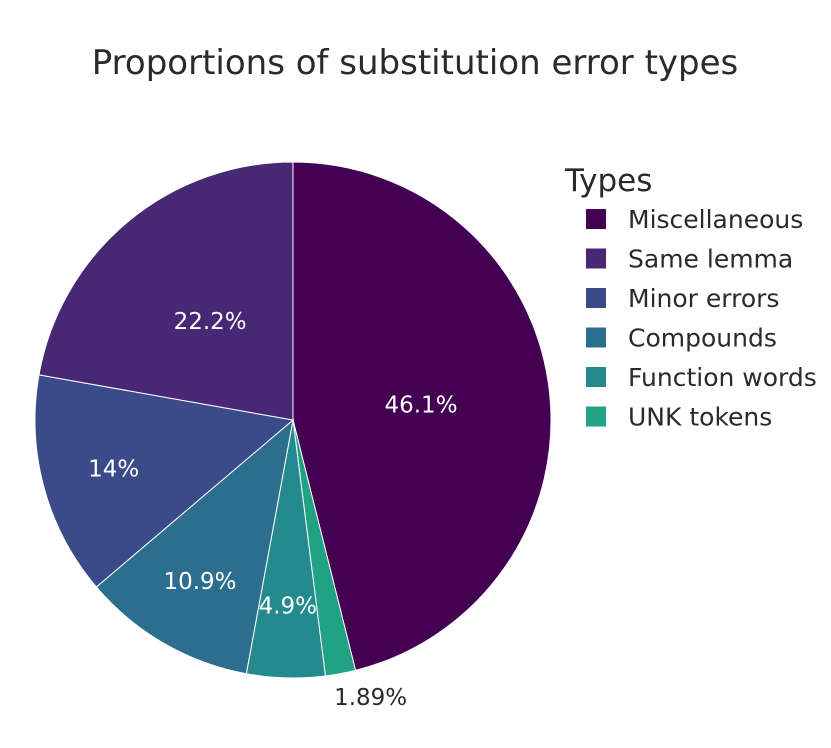  What do you see at coordinates (596, 416) in the screenshot?
I see `legend-swatch-unk-tokens` at bounding box center [596, 416].